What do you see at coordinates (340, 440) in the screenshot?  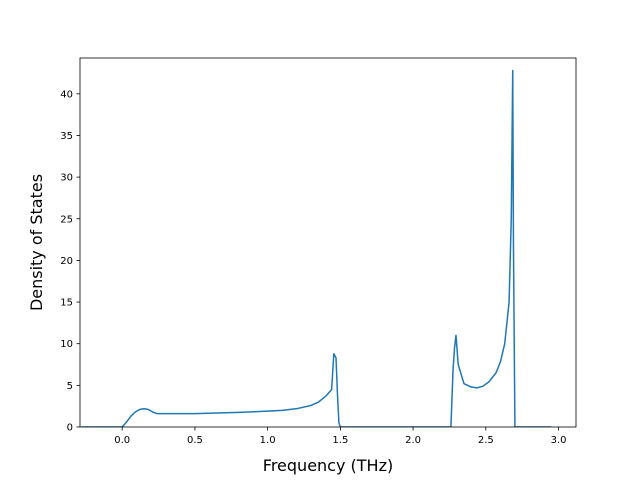 I see `x-tick-label: 1.5` at bounding box center [340, 440].